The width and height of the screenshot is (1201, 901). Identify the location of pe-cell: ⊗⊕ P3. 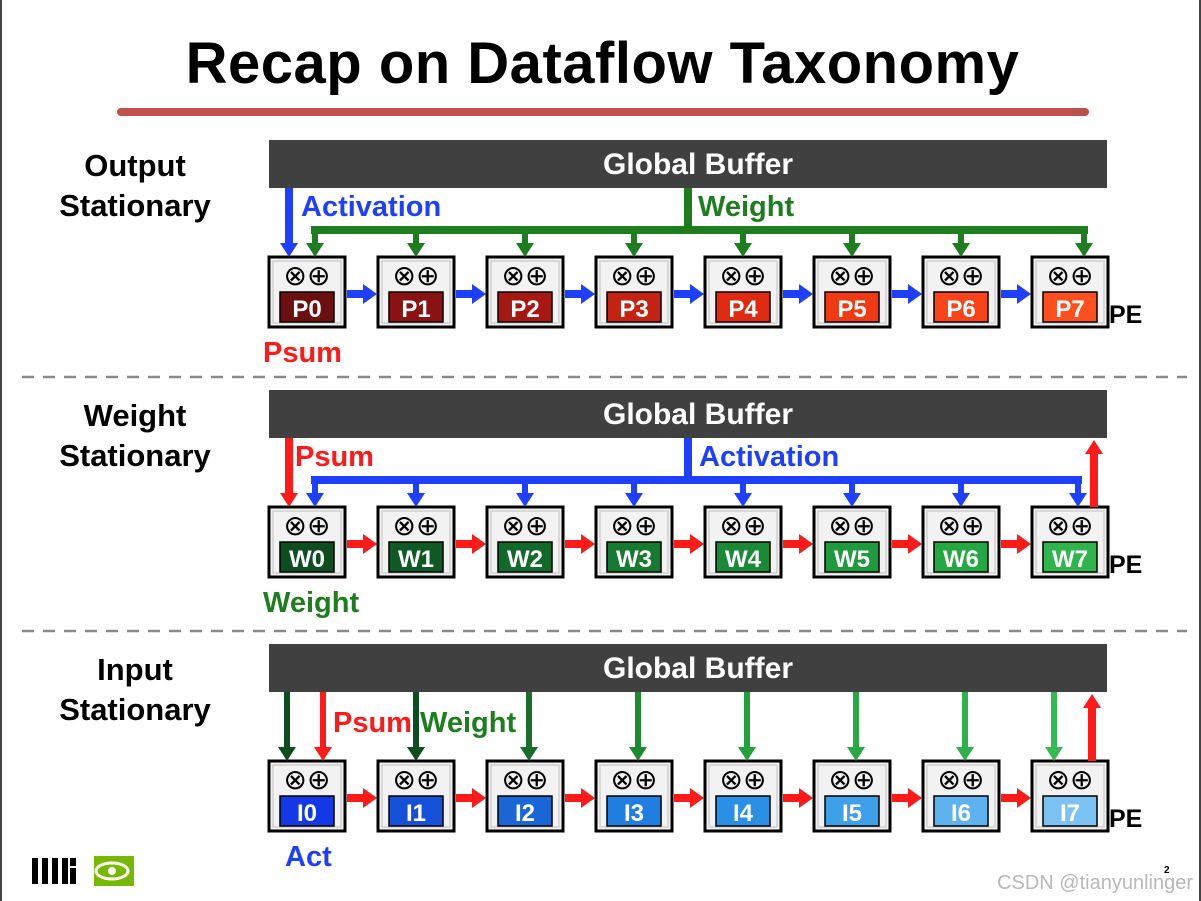
(634, 292).